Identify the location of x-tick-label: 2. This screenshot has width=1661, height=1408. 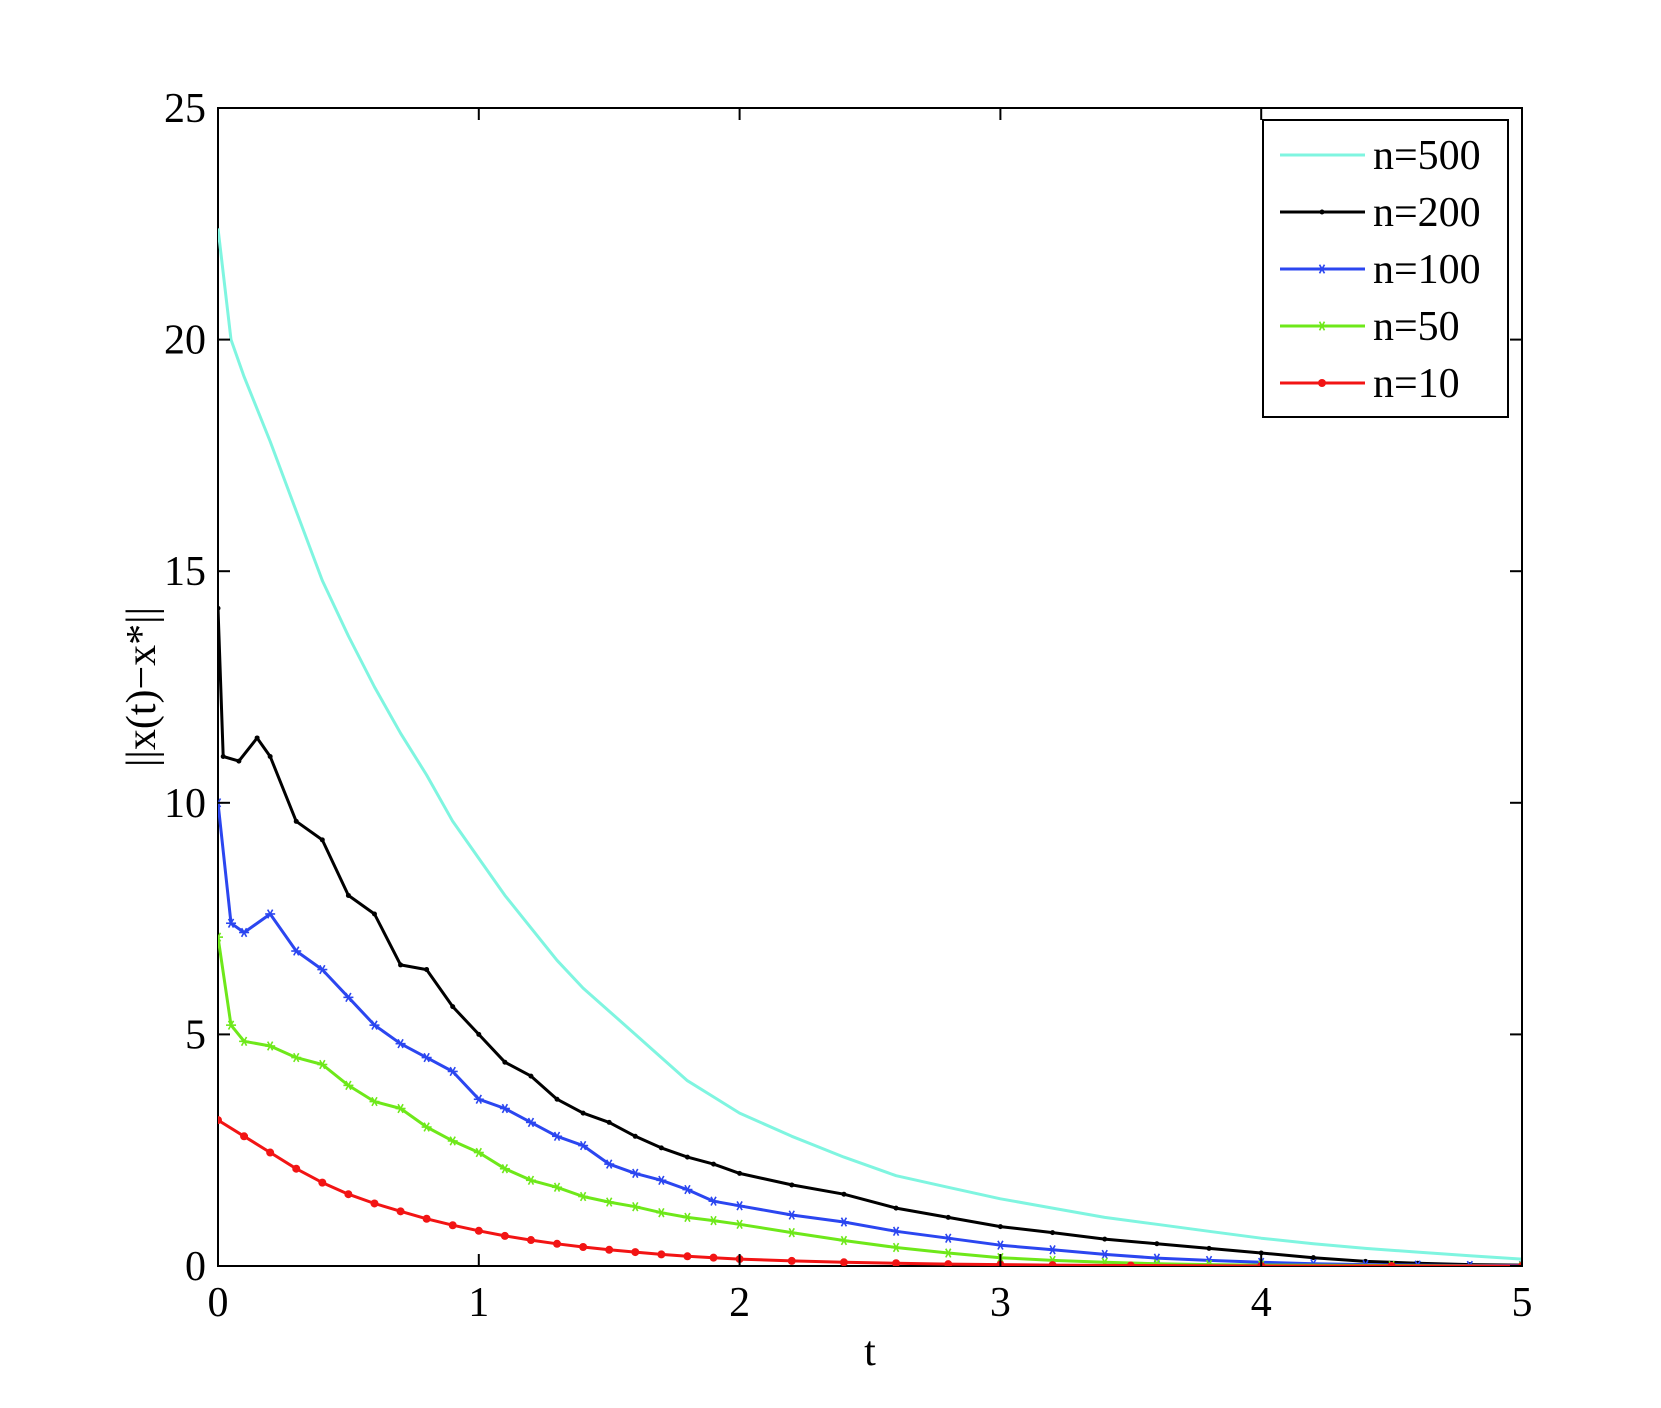
(739, 1303).